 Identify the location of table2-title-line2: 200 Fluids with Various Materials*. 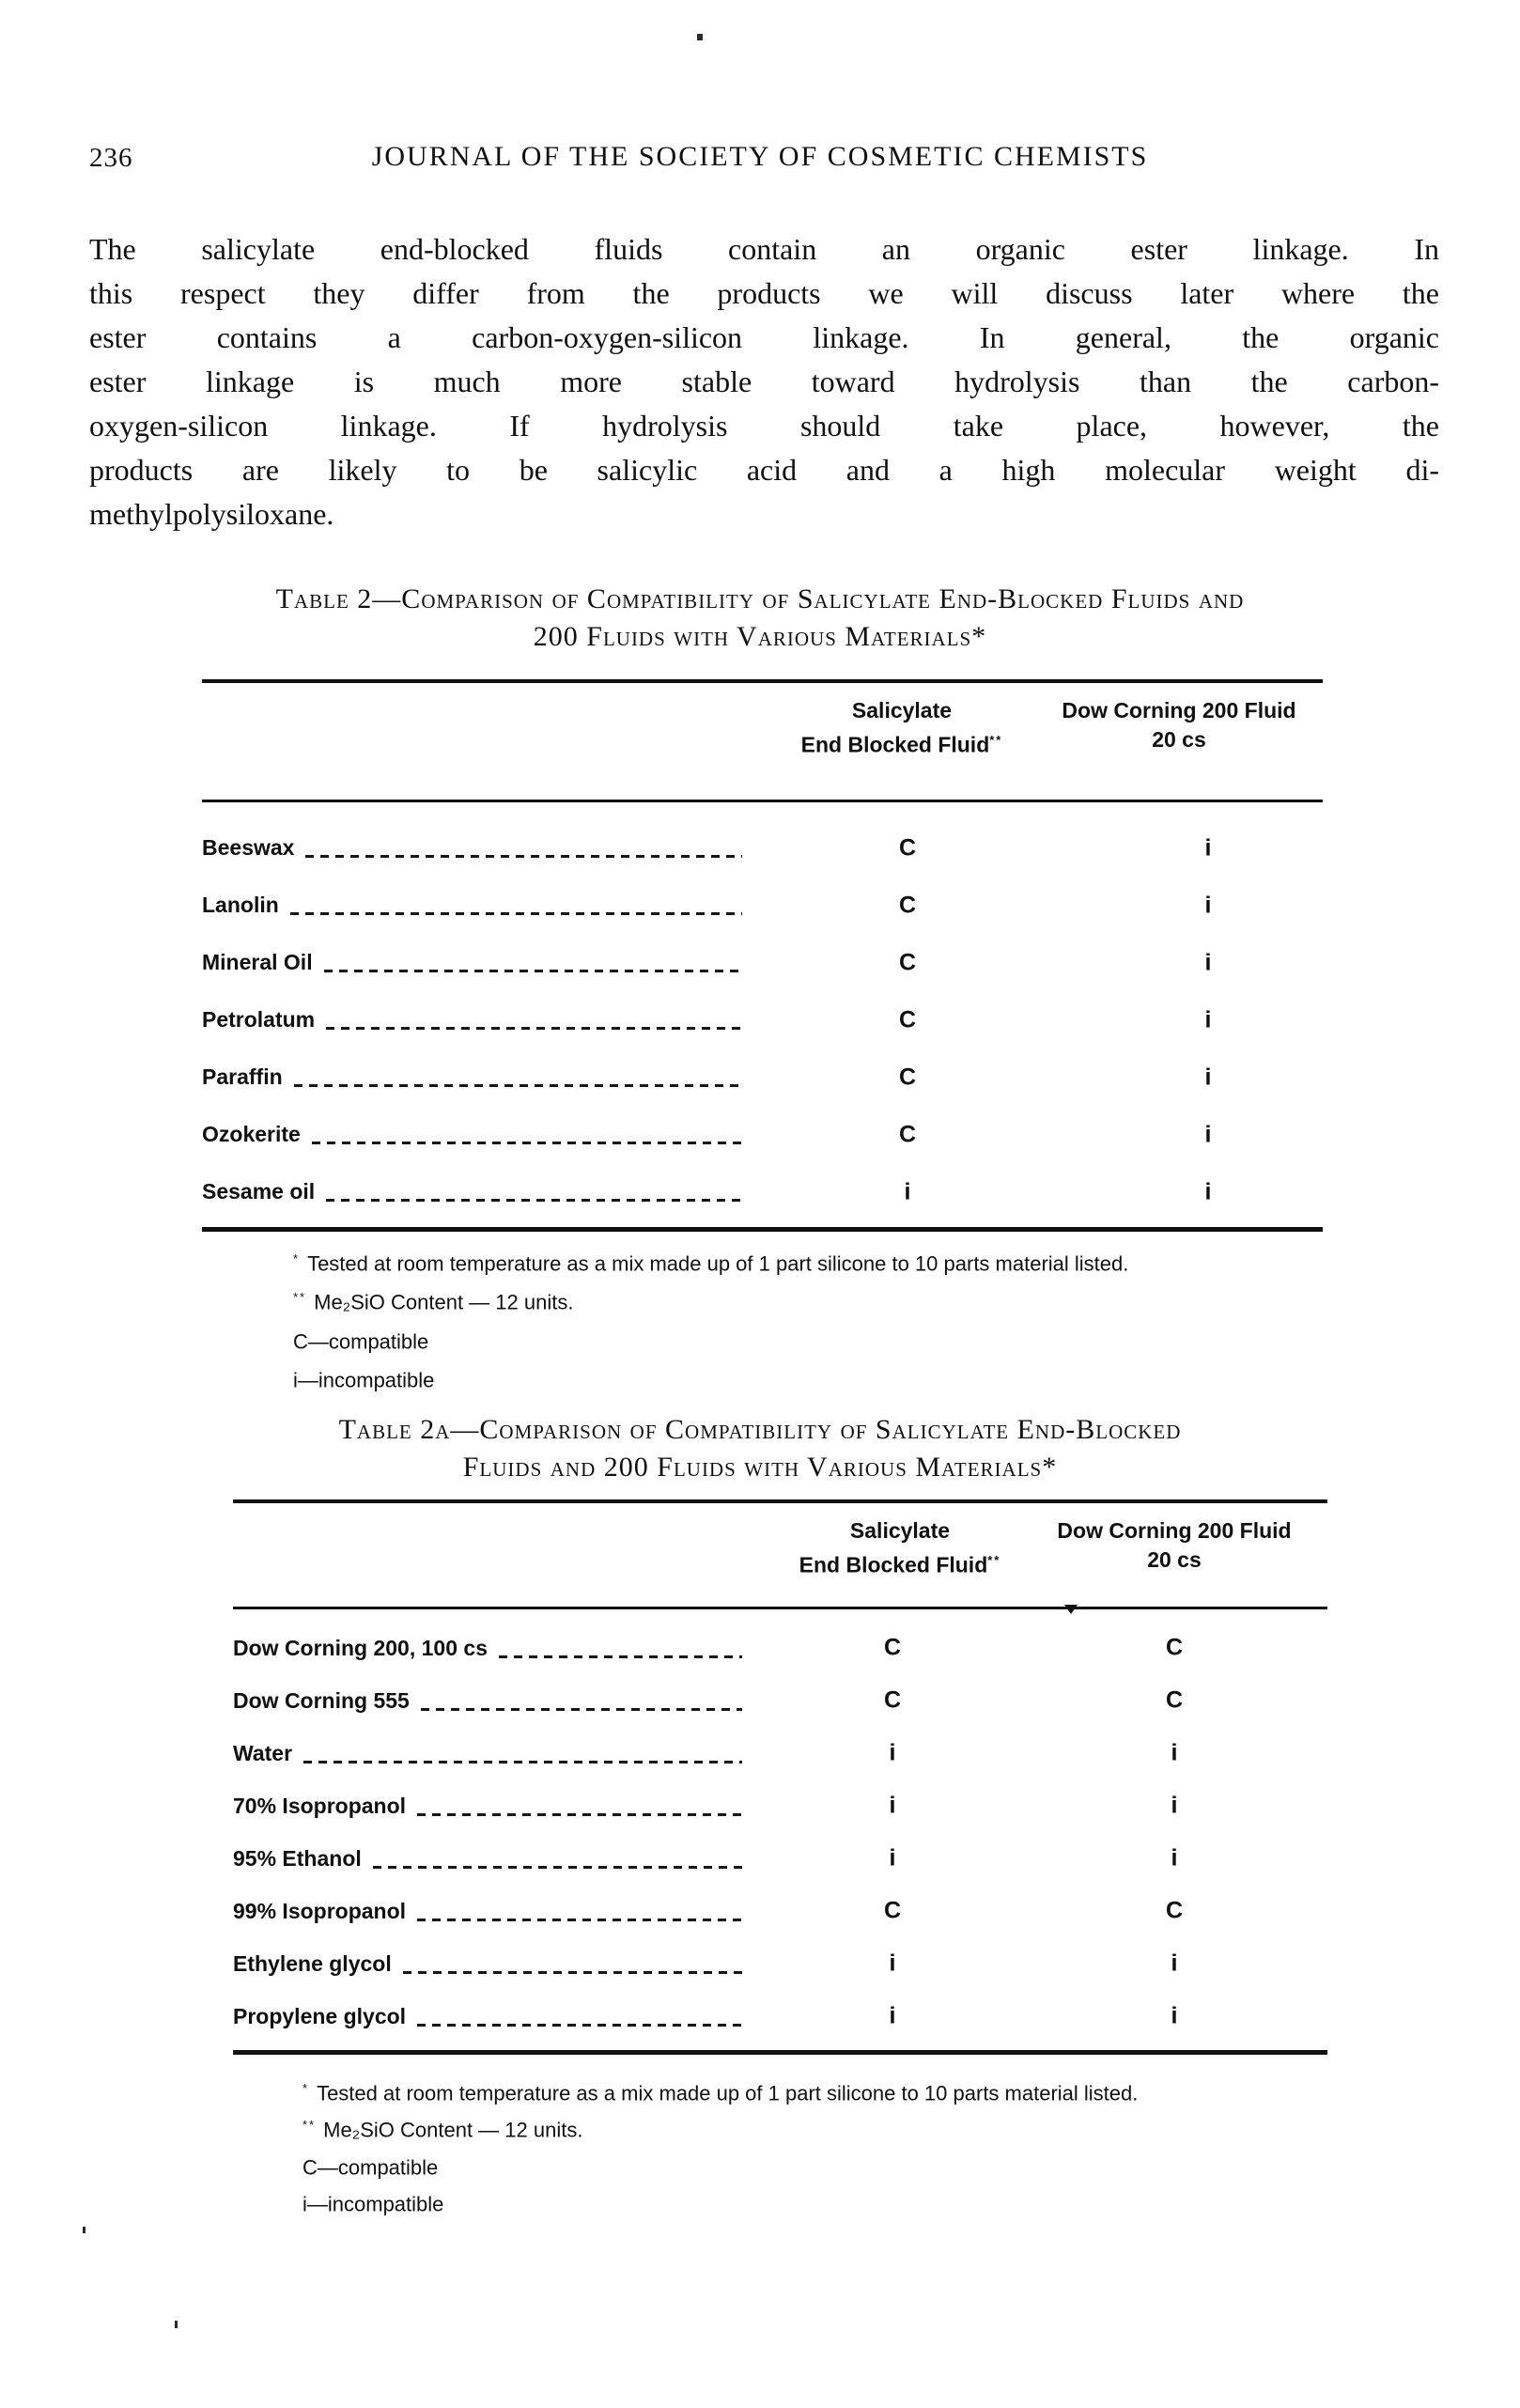
(760, 636).